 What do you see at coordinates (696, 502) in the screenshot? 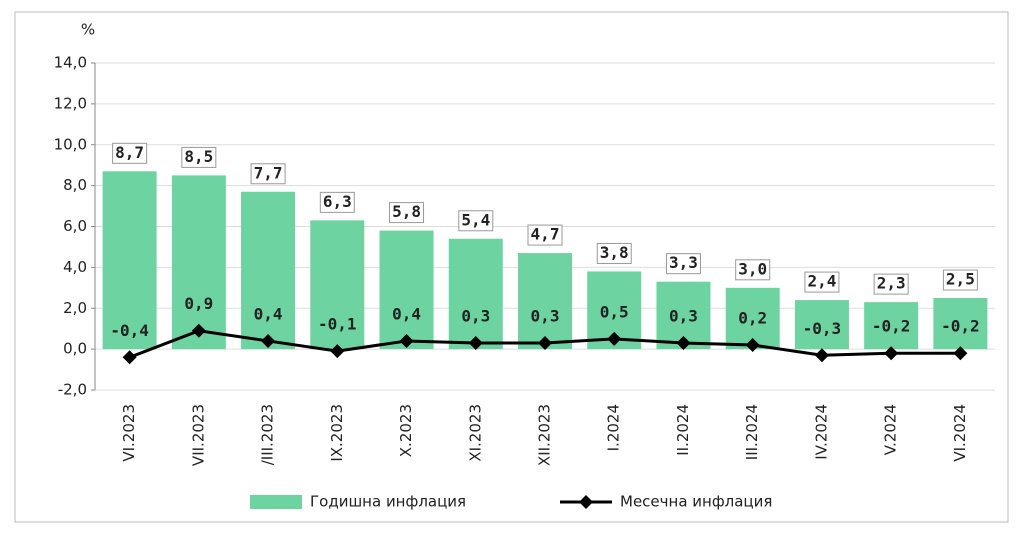
I see `legend-label: Месечна инфлация` at bounding box center [696, 502].